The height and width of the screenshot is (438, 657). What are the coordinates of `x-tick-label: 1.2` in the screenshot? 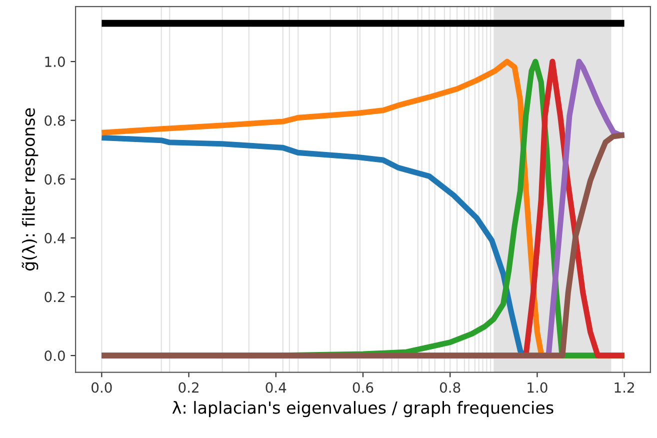 It's located at (624, 387).